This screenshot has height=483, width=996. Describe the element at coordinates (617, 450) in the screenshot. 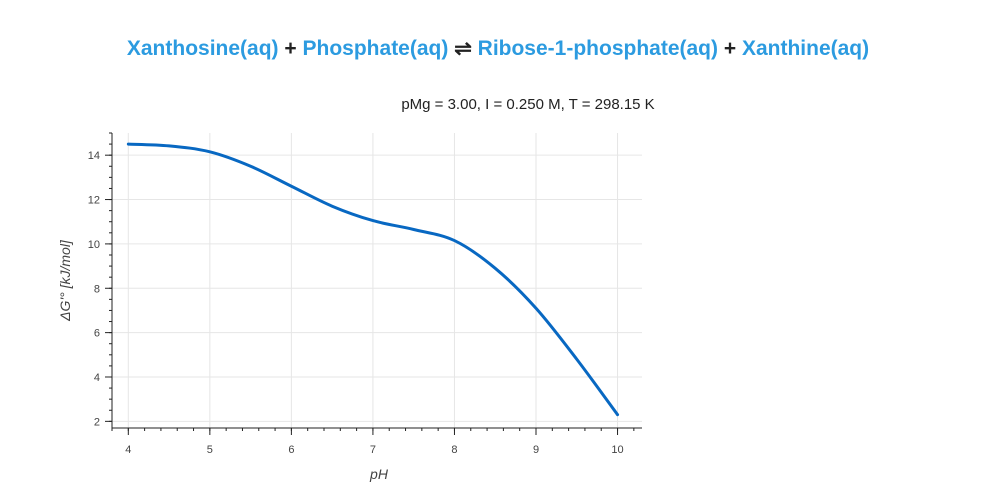

I see `x-tick-label: 10` at that location.